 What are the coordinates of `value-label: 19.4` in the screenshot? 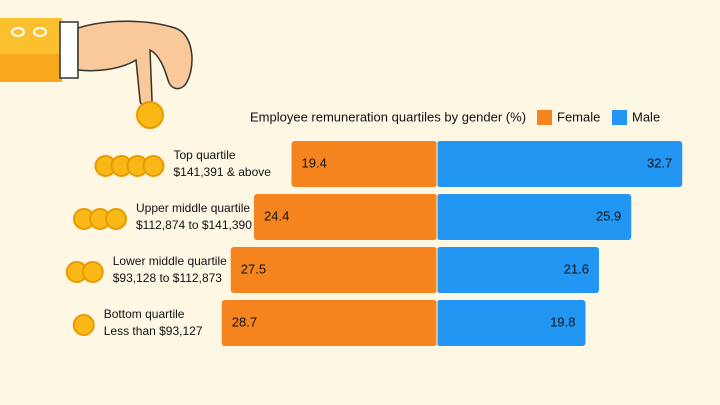 It's located at (314, 162).